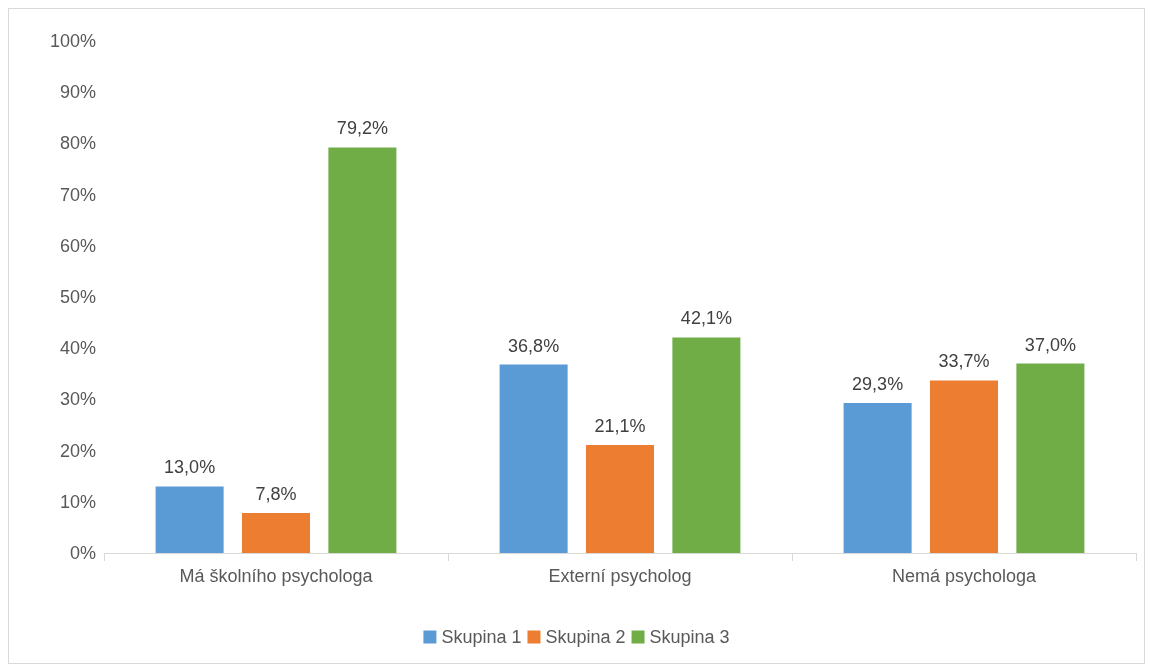  Describe the element at coordinates (585, 637) in the screenshot. I see `legend-label: Skupina 2` at that location.